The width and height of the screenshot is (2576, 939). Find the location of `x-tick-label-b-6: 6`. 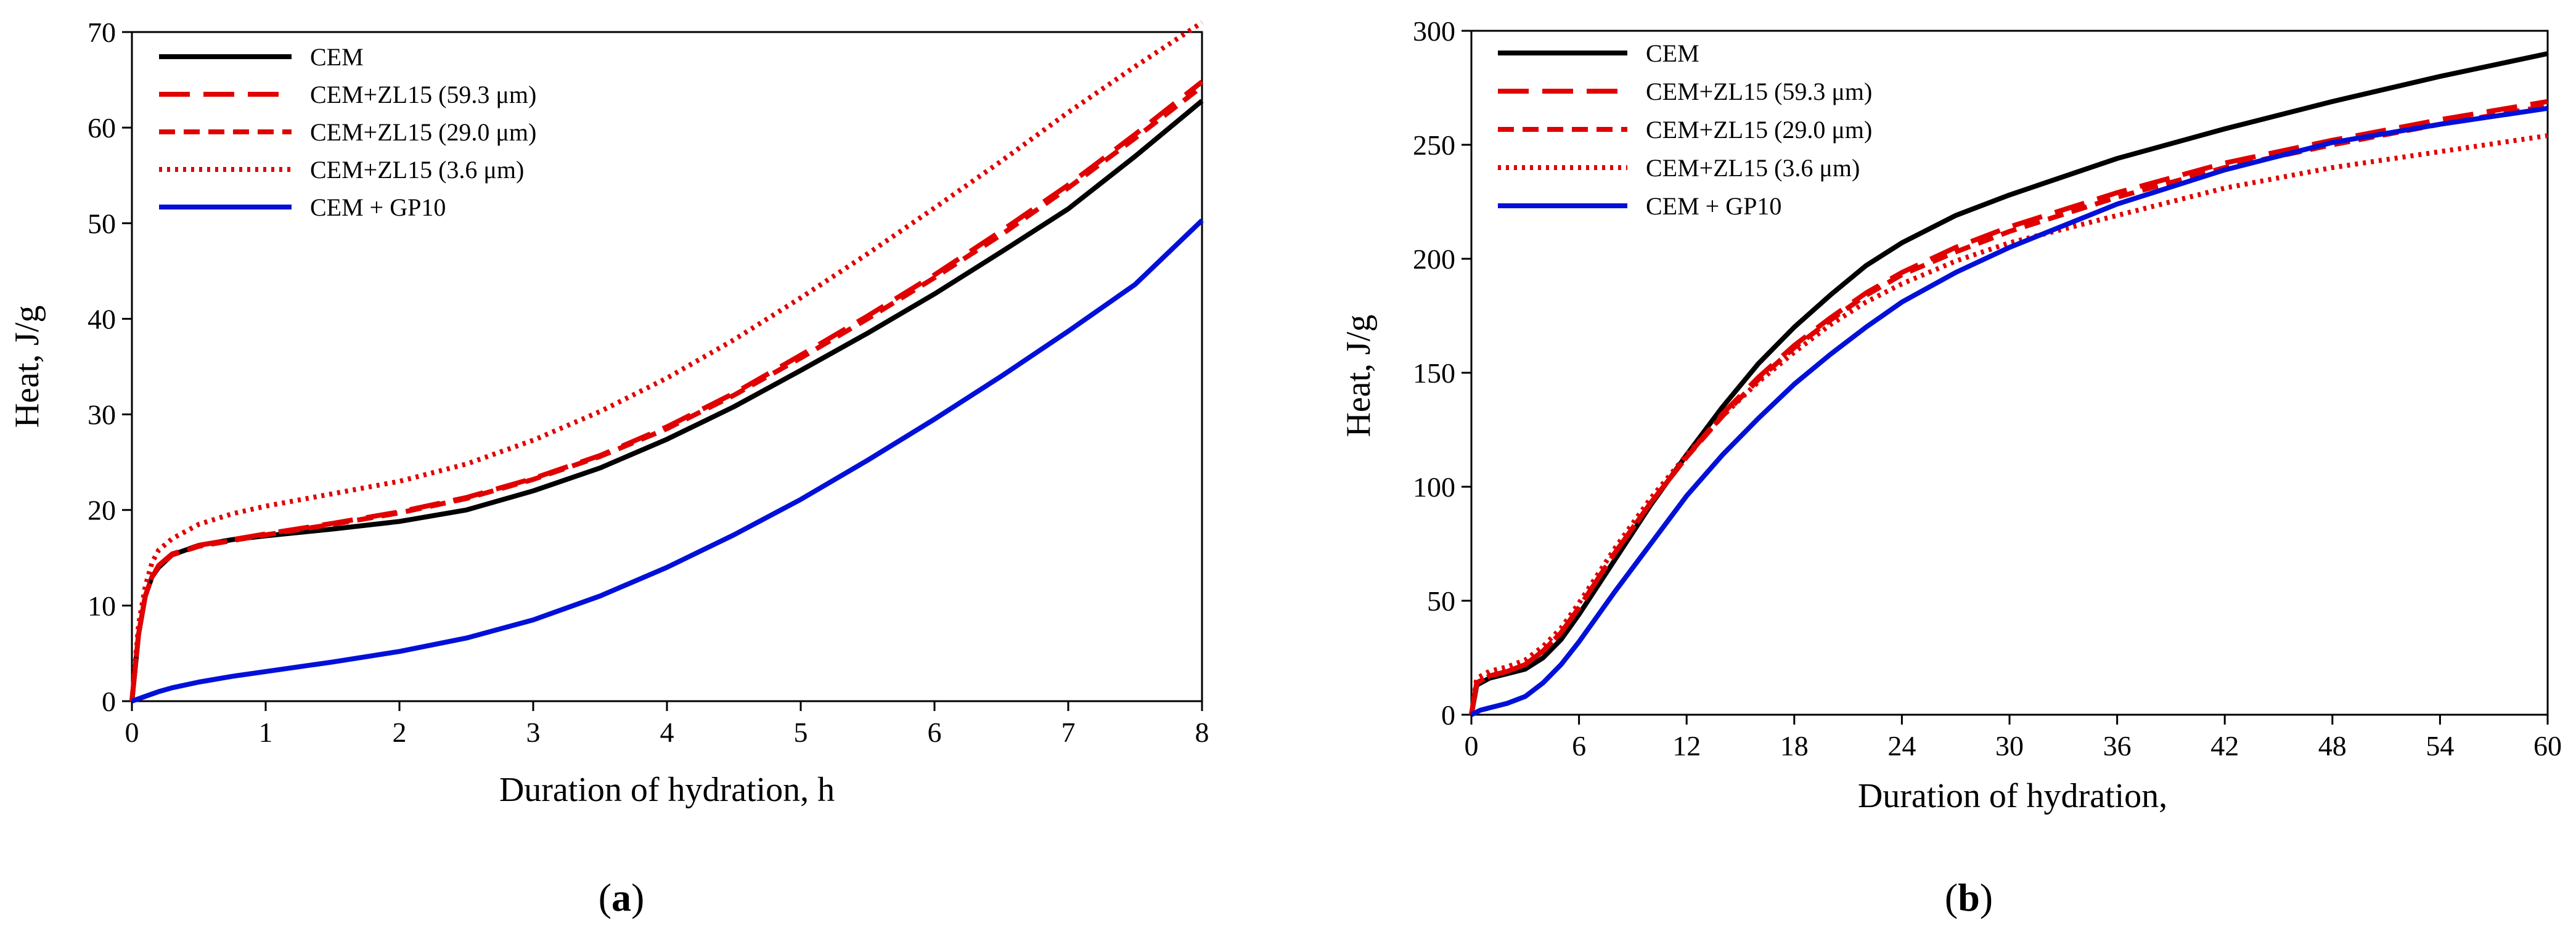

x-tick-label-b-6: 6 is located at coordinates (1579, 746).